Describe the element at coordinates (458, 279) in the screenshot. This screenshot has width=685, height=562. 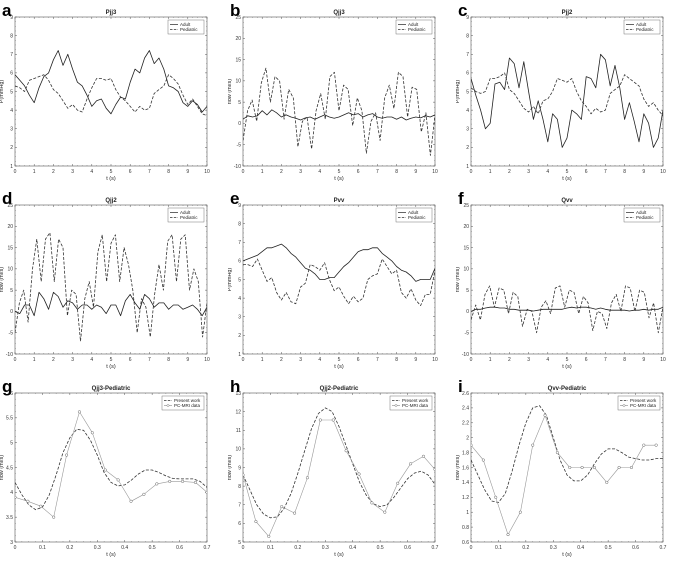
I see `y-axis-label: flow (ml/s)` at that location.